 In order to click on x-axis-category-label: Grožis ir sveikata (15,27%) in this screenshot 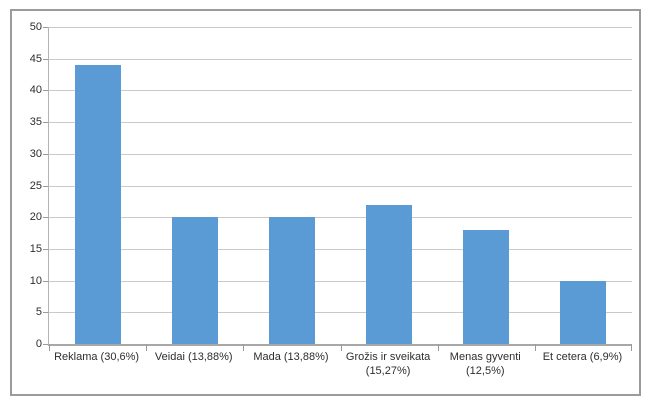, I will do `click(388, 364)`.